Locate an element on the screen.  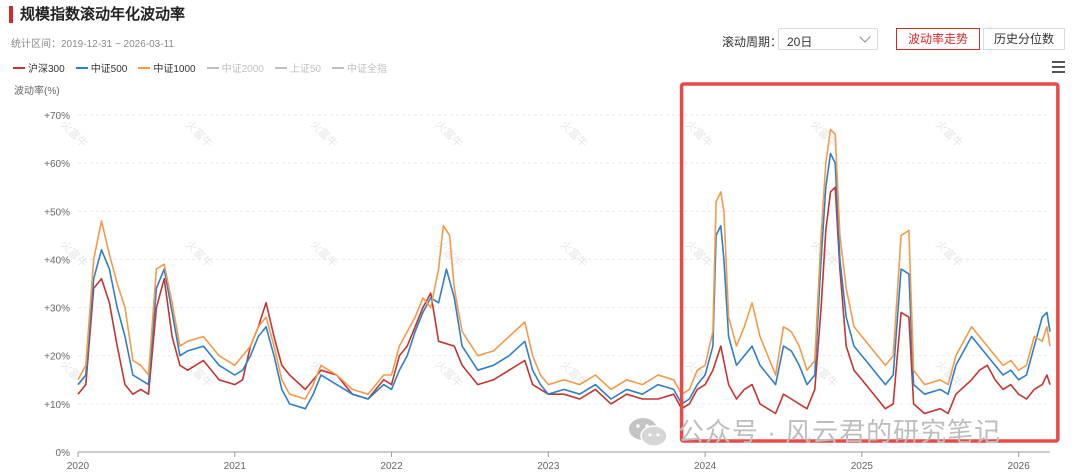
y-tick-label: +30% is located at coordinates (57, 309).